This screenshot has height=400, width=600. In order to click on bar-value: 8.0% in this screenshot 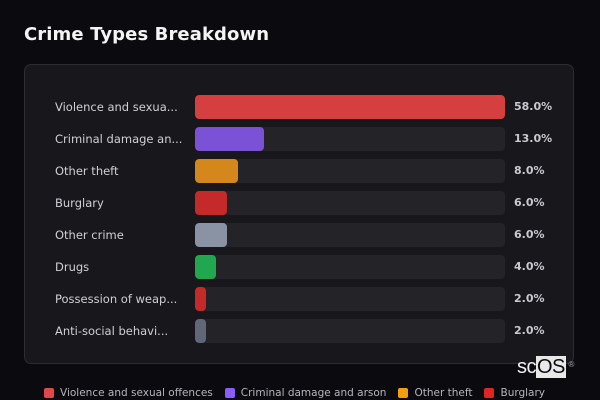, I will do `click(529, 170)`.